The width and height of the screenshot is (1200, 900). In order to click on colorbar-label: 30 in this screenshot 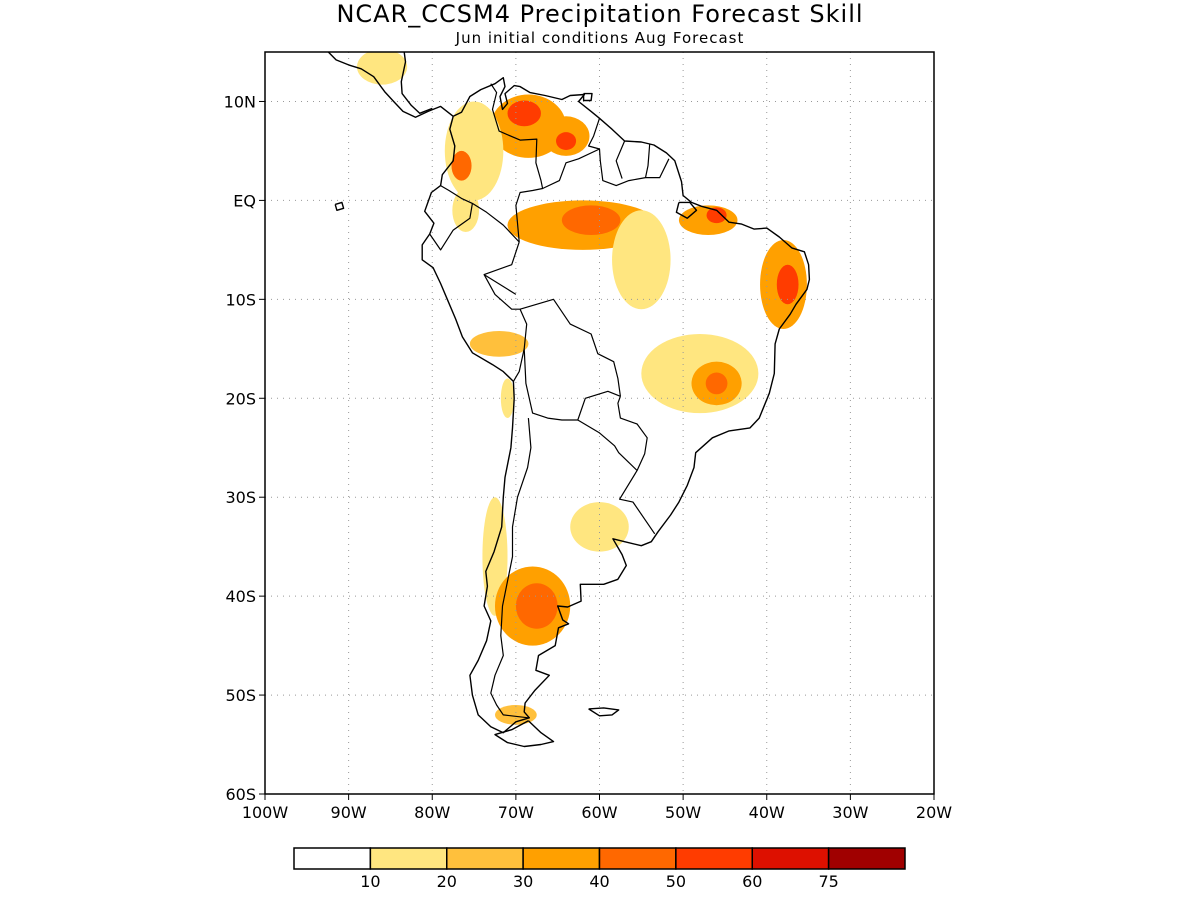, I will do `click(523, 881)`.